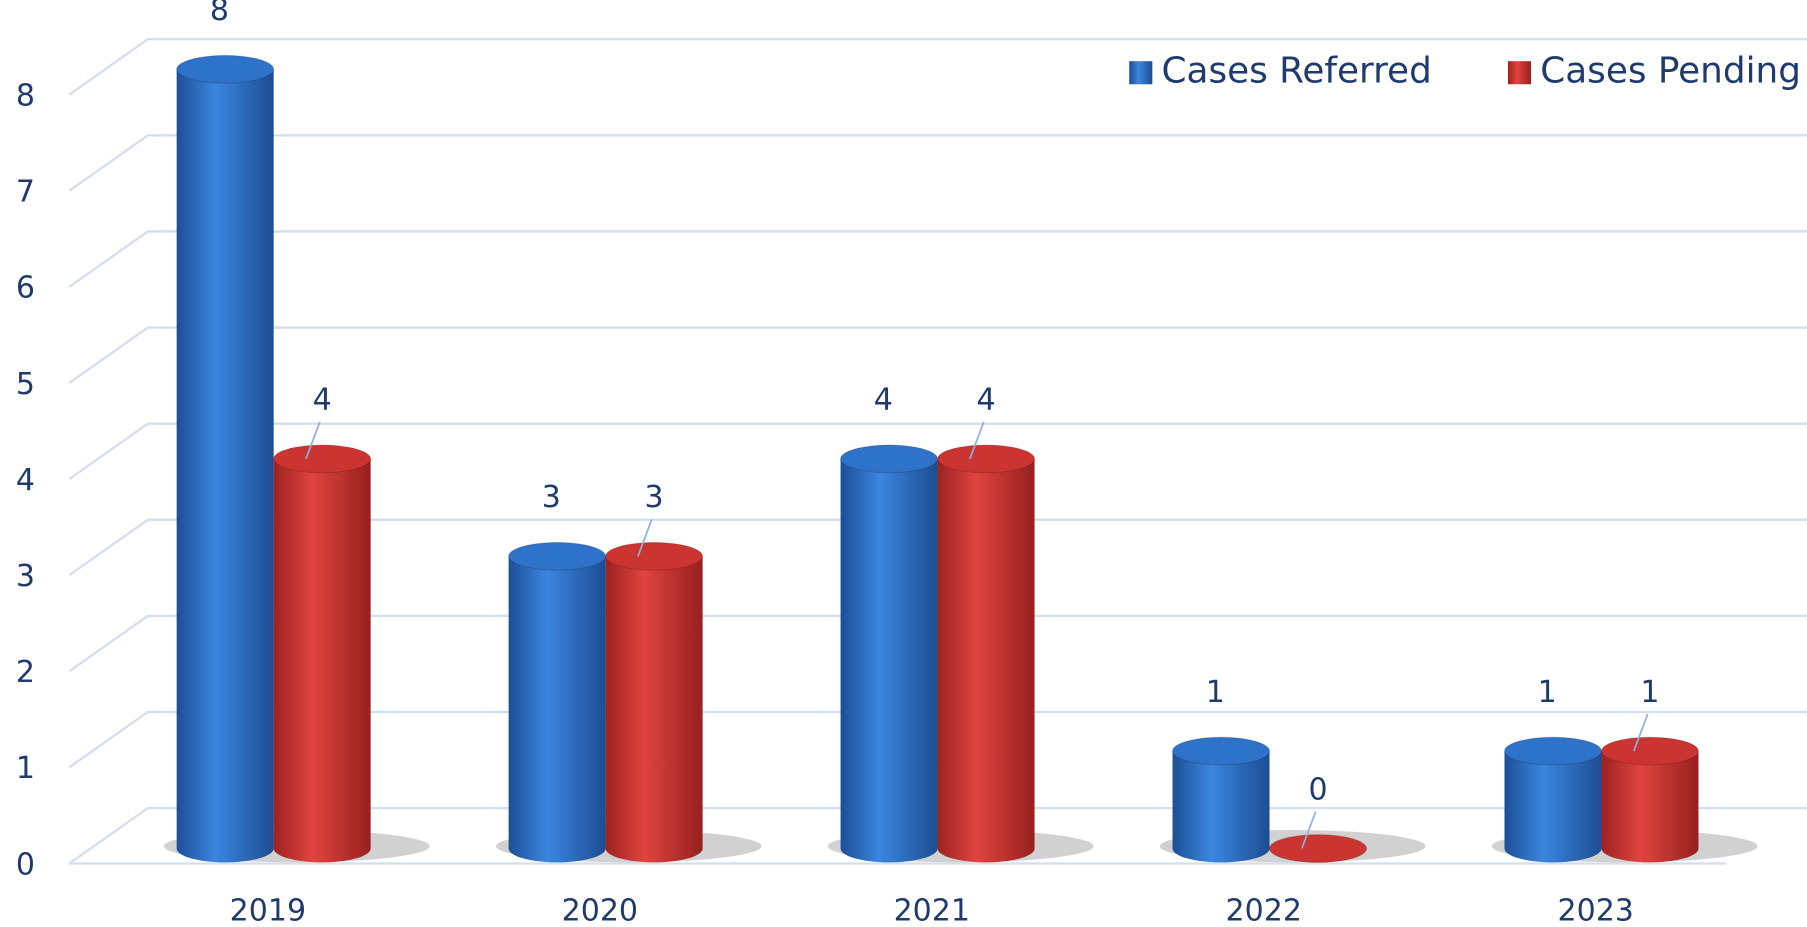 The width and height of the screenshot is (1807, 927). Describe the element at coordinates (25, 480) in the screenshot. I see `y-tick-label: 4` at that location.